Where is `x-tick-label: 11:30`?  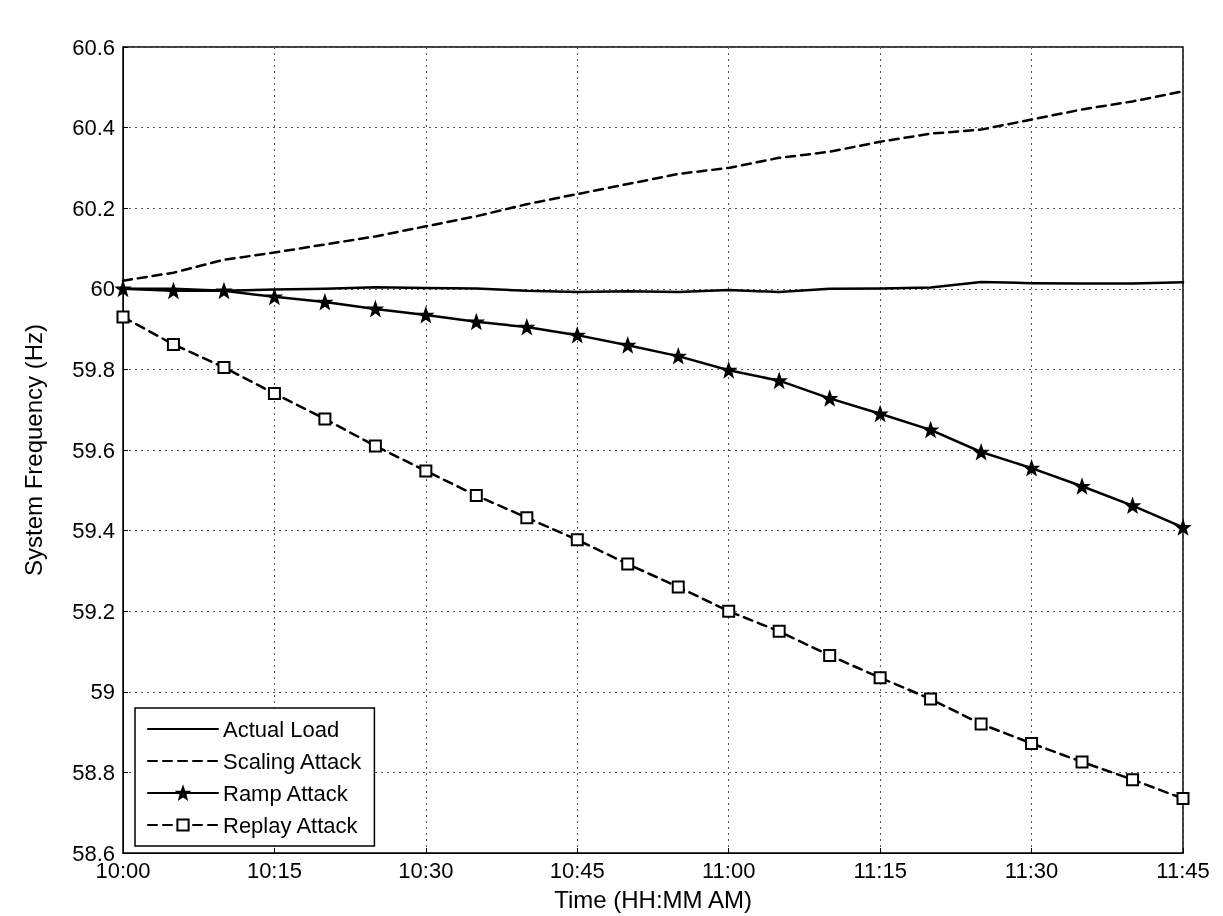 x-tick-label: 11:30 is located at coordinates (1031, 870).